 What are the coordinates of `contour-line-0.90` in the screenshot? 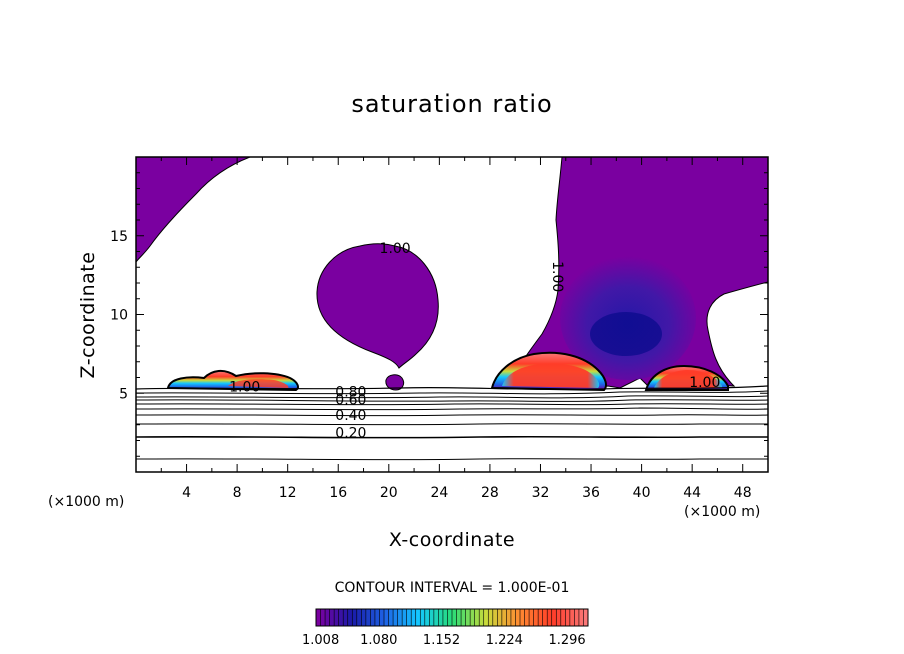 It's located at (452, 392).